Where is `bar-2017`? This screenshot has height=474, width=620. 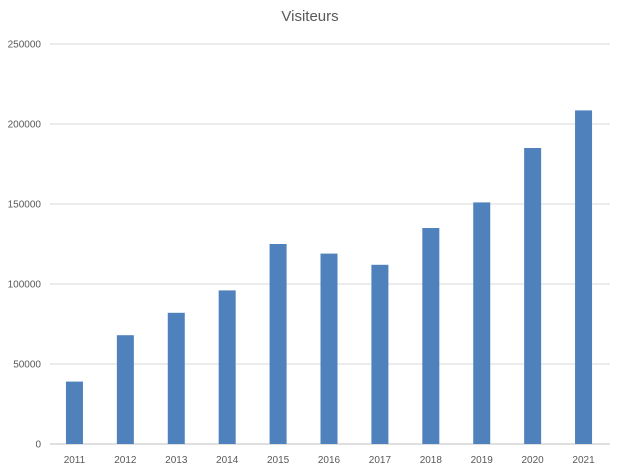
bar-2017 is located at coordinates (380, 354).